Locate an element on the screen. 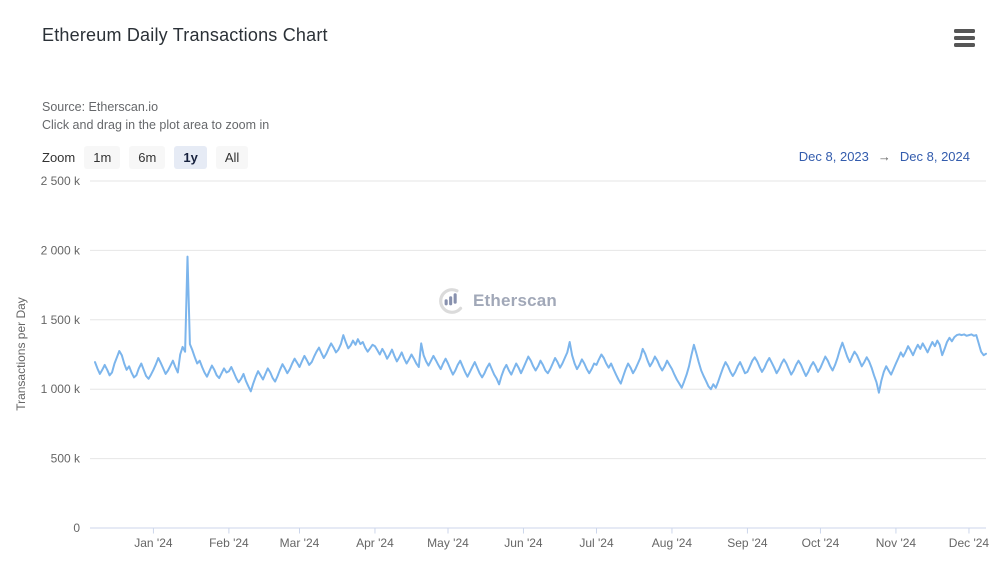  y-axis-label: 2 500 k is located at coordinates (61, 181).